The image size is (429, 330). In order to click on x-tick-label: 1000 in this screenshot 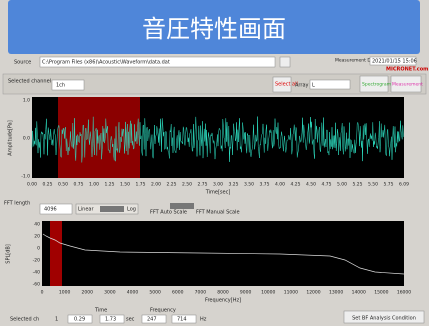, I will do `click(65, 293)`.